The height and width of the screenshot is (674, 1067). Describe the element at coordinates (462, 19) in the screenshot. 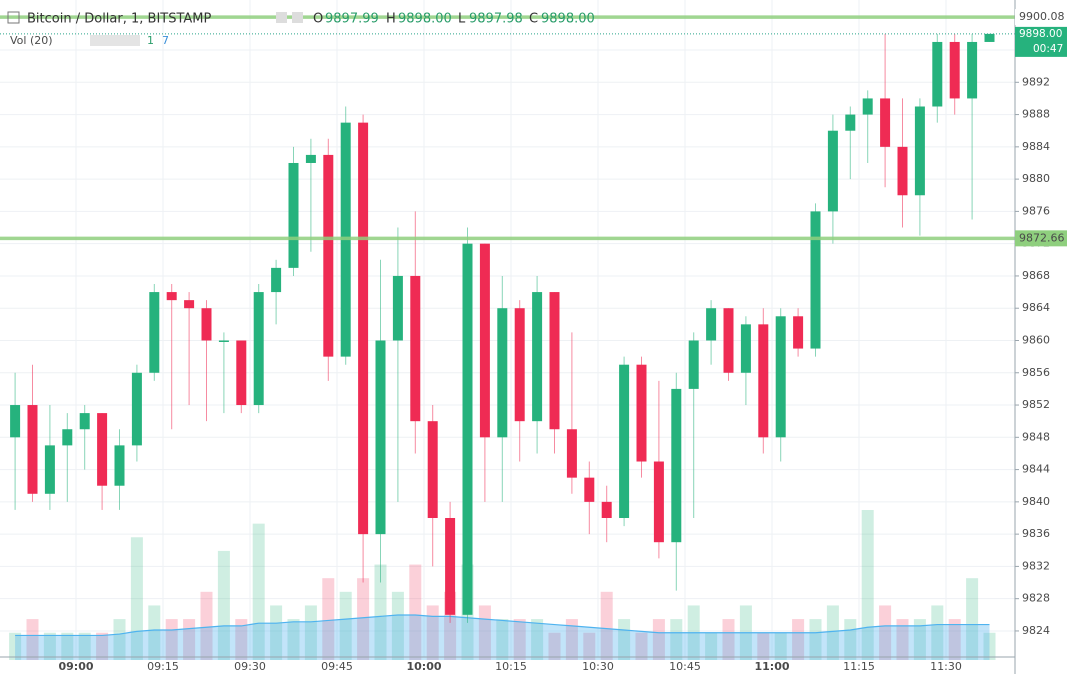

I see `legend-label: L` at that location.